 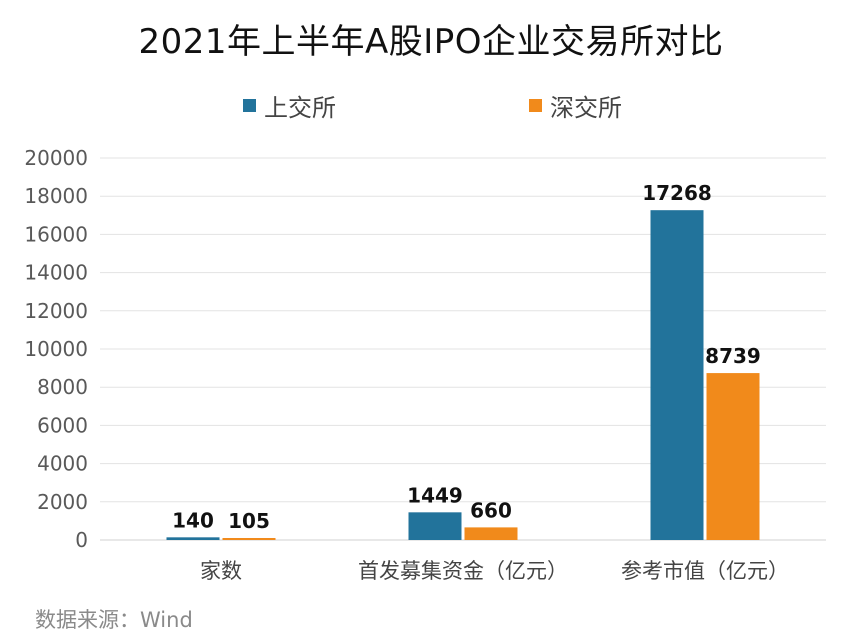 What do you see at coordinates (677, 193) in the screenshot?
I see `data-label-shanghai-2: 17268` at bounding box center [677, 193].